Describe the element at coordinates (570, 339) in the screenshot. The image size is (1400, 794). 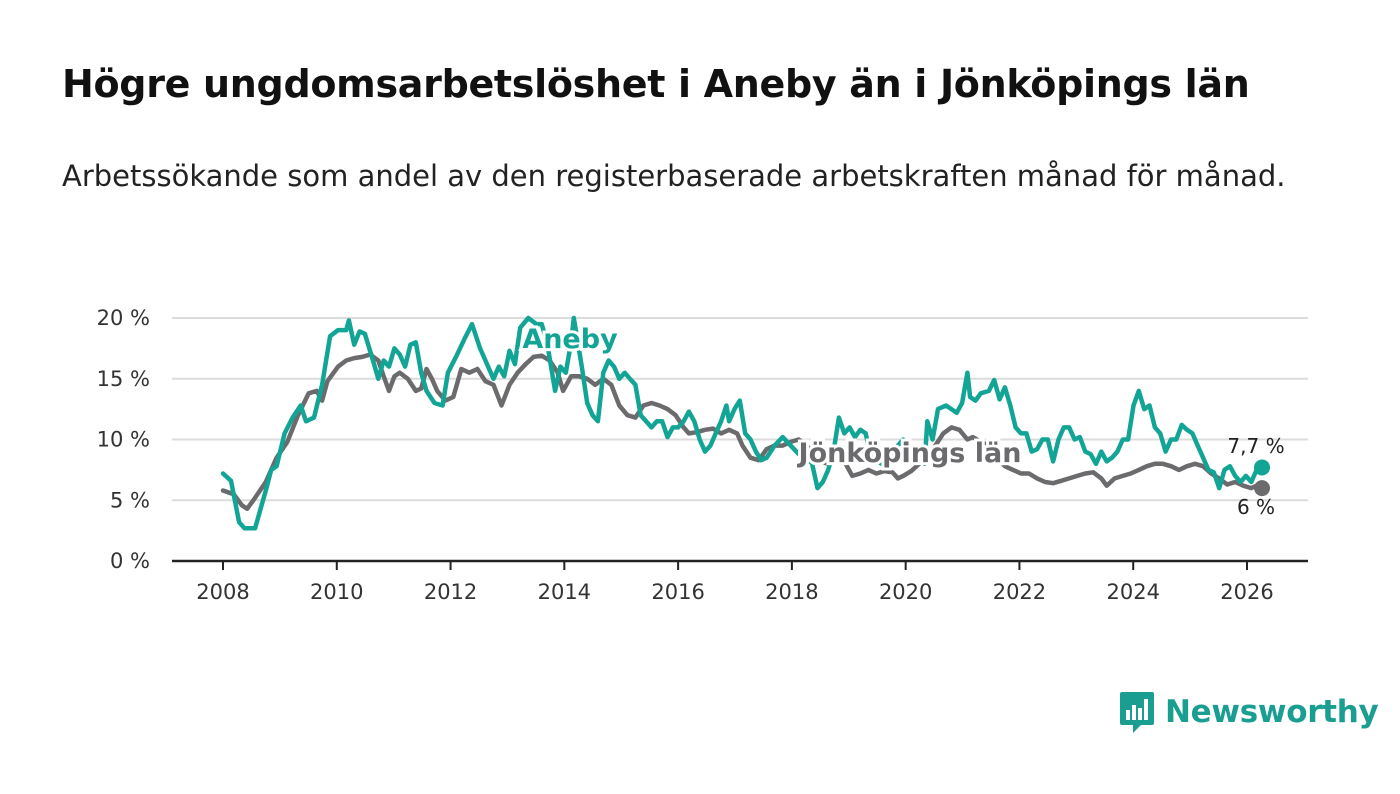
I see `aneby-series-label: Aneby` at that location.